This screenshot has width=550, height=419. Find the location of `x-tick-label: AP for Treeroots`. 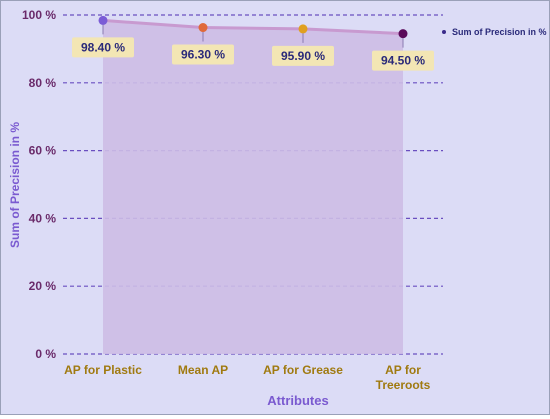

x-tick-label: AP for Treeroots is located at coordinates (403, 377).